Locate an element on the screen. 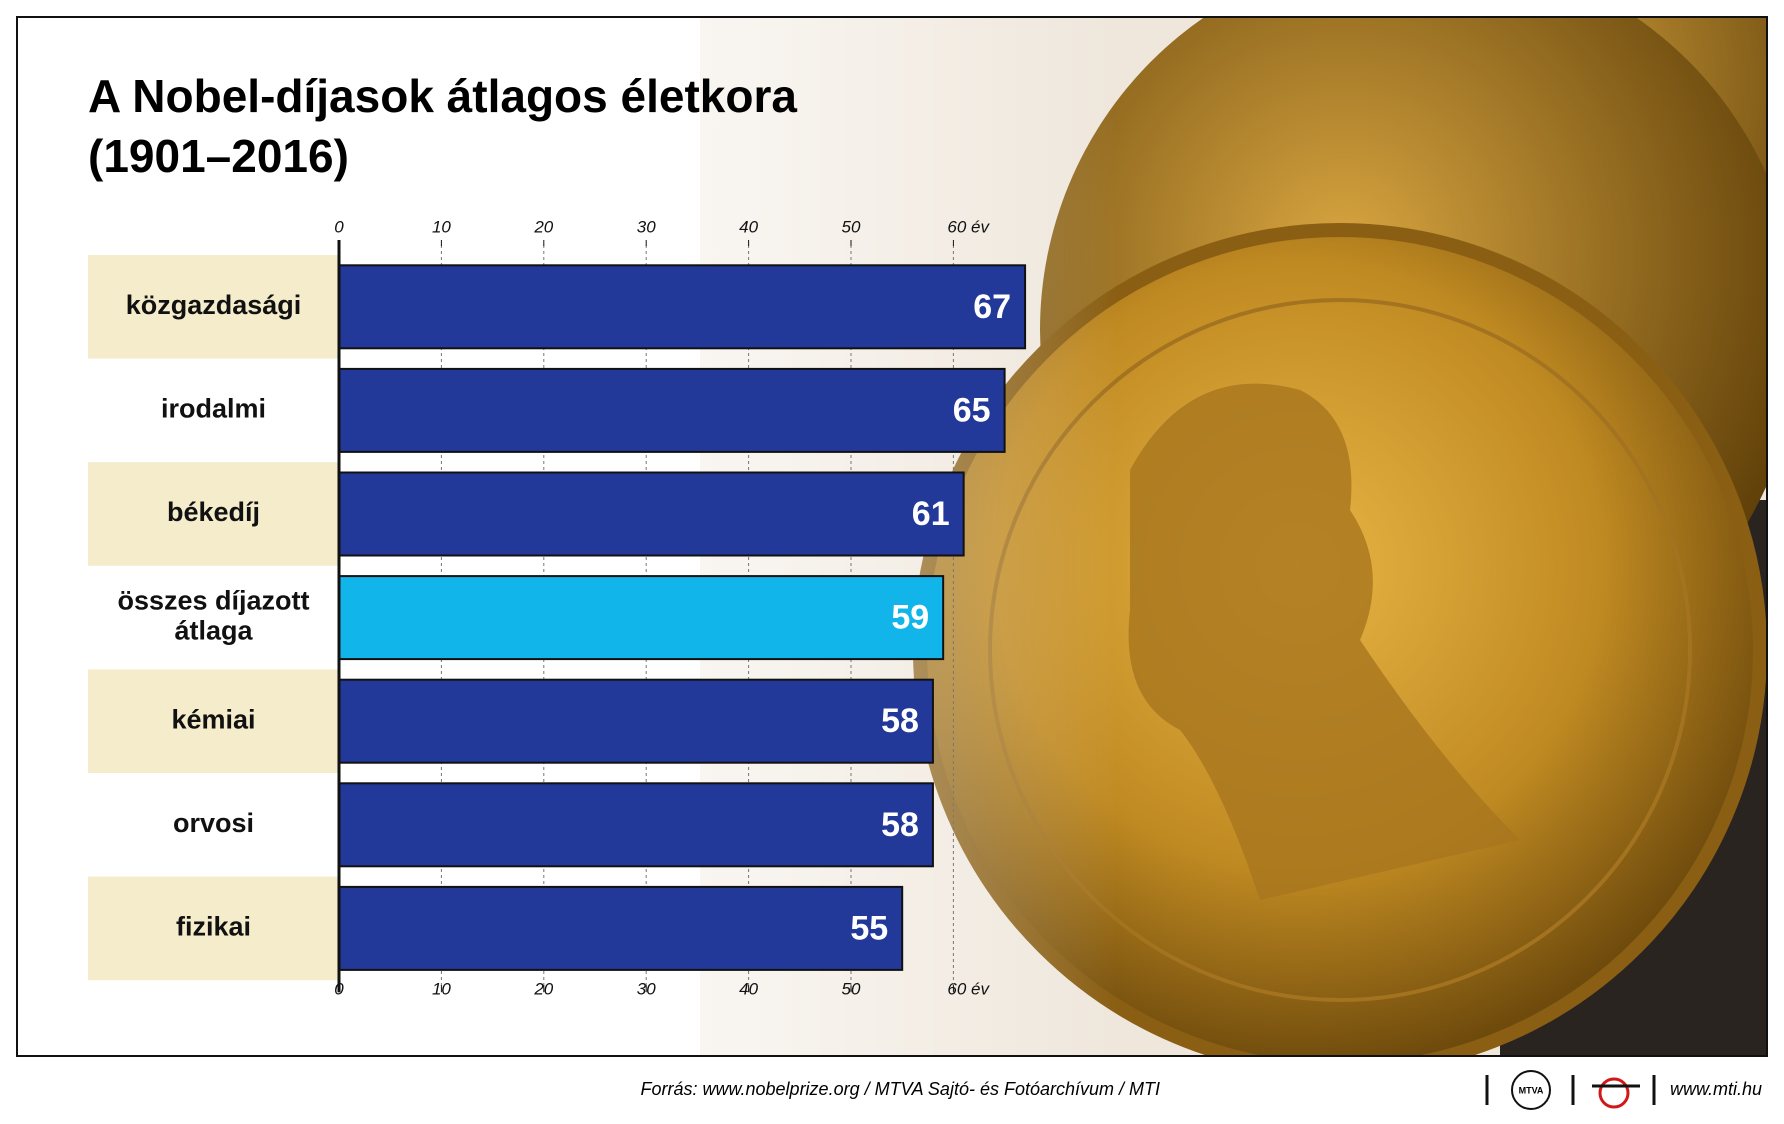 Image resolution: width=1784 pixels, height=1124 pixels. category-label: kémiai is located at coordinates (213, 719).